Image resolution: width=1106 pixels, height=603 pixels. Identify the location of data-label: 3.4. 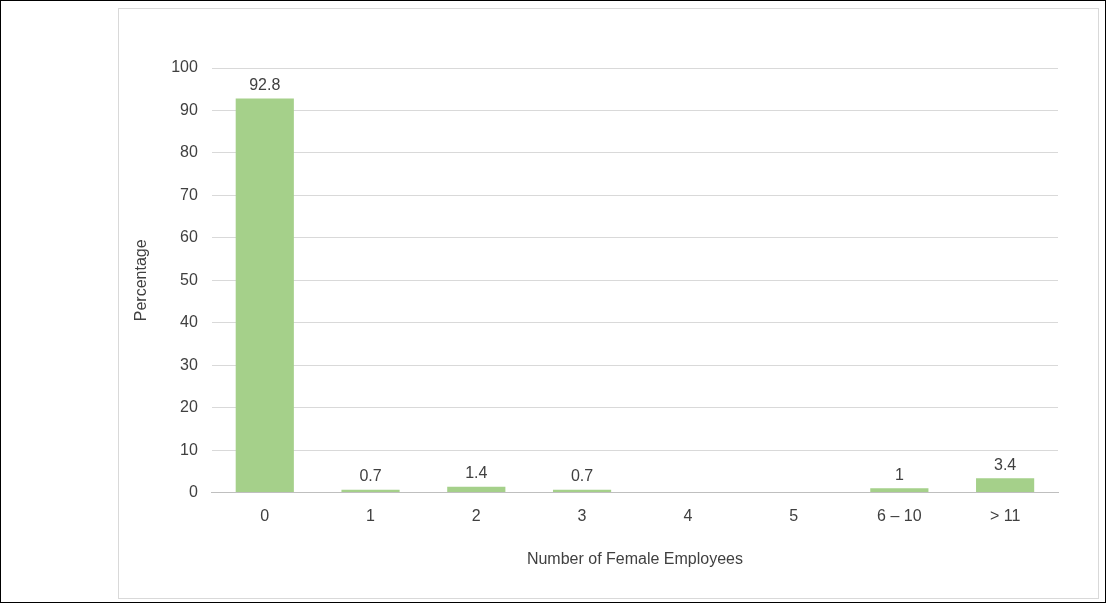
(1005, 464).